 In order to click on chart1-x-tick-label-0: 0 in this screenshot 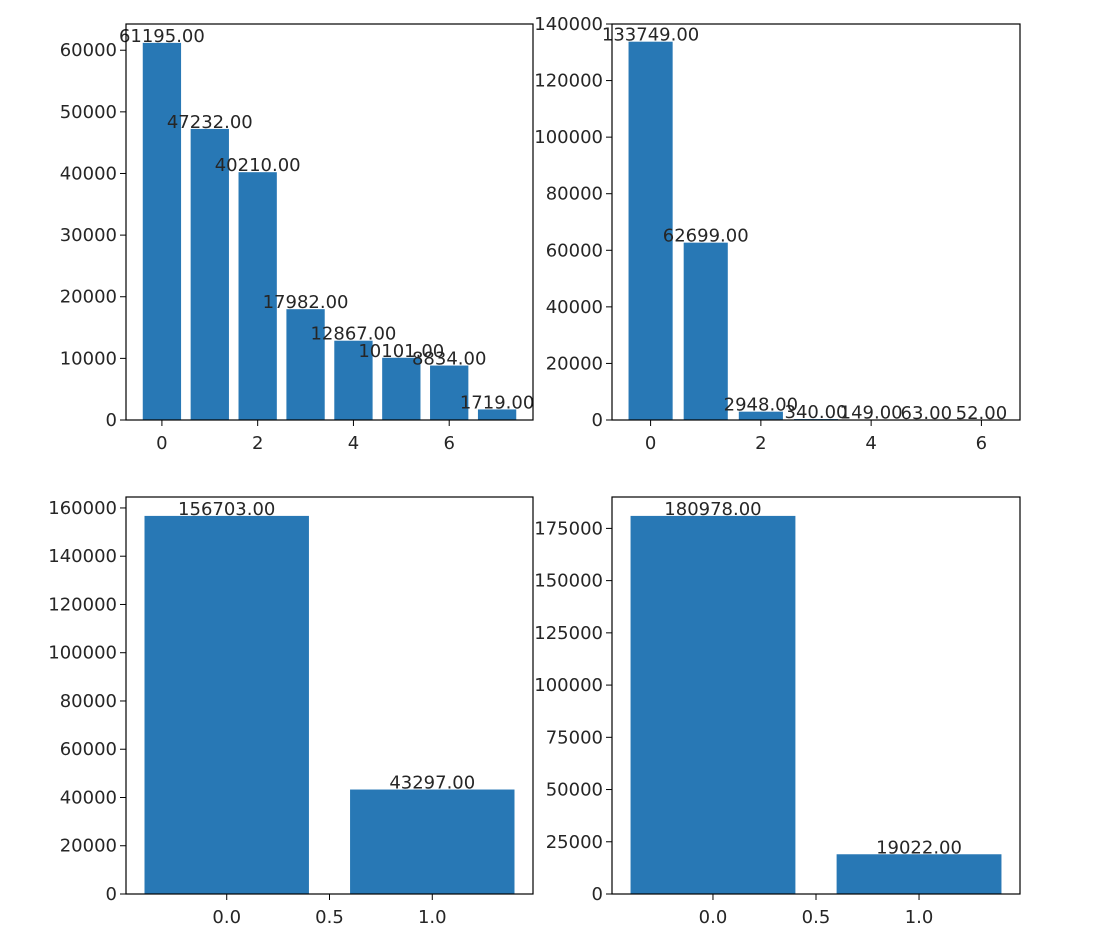, I will do `click(161, 443)`.